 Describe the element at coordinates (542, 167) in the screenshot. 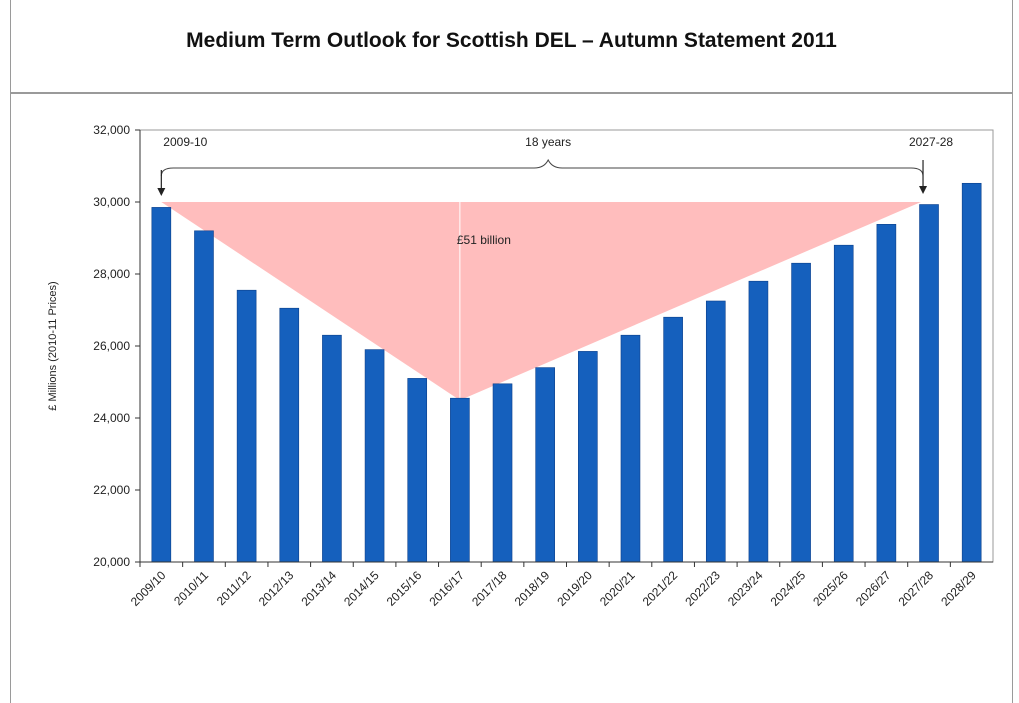

I see `span-brace` at that location.